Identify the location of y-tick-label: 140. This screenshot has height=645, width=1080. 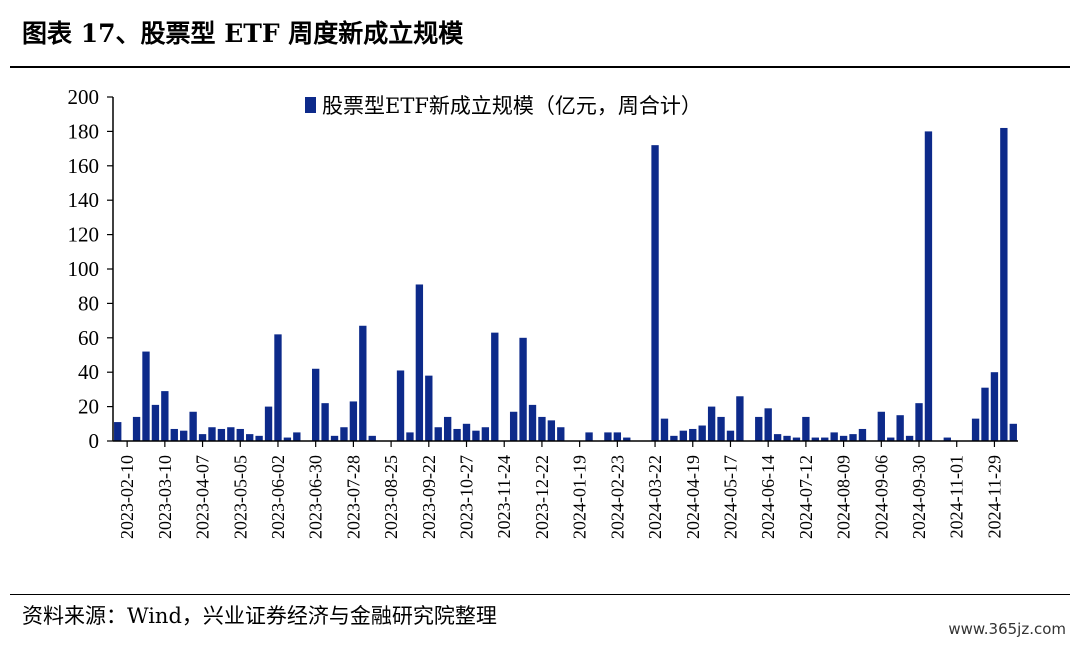
(84, 200).